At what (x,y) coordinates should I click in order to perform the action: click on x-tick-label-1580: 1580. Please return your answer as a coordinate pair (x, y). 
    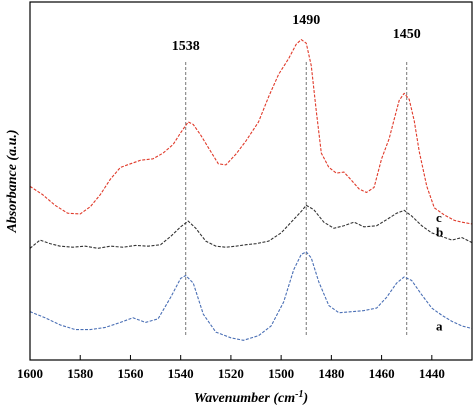
    Looking at the image, I should click on (80, 373).